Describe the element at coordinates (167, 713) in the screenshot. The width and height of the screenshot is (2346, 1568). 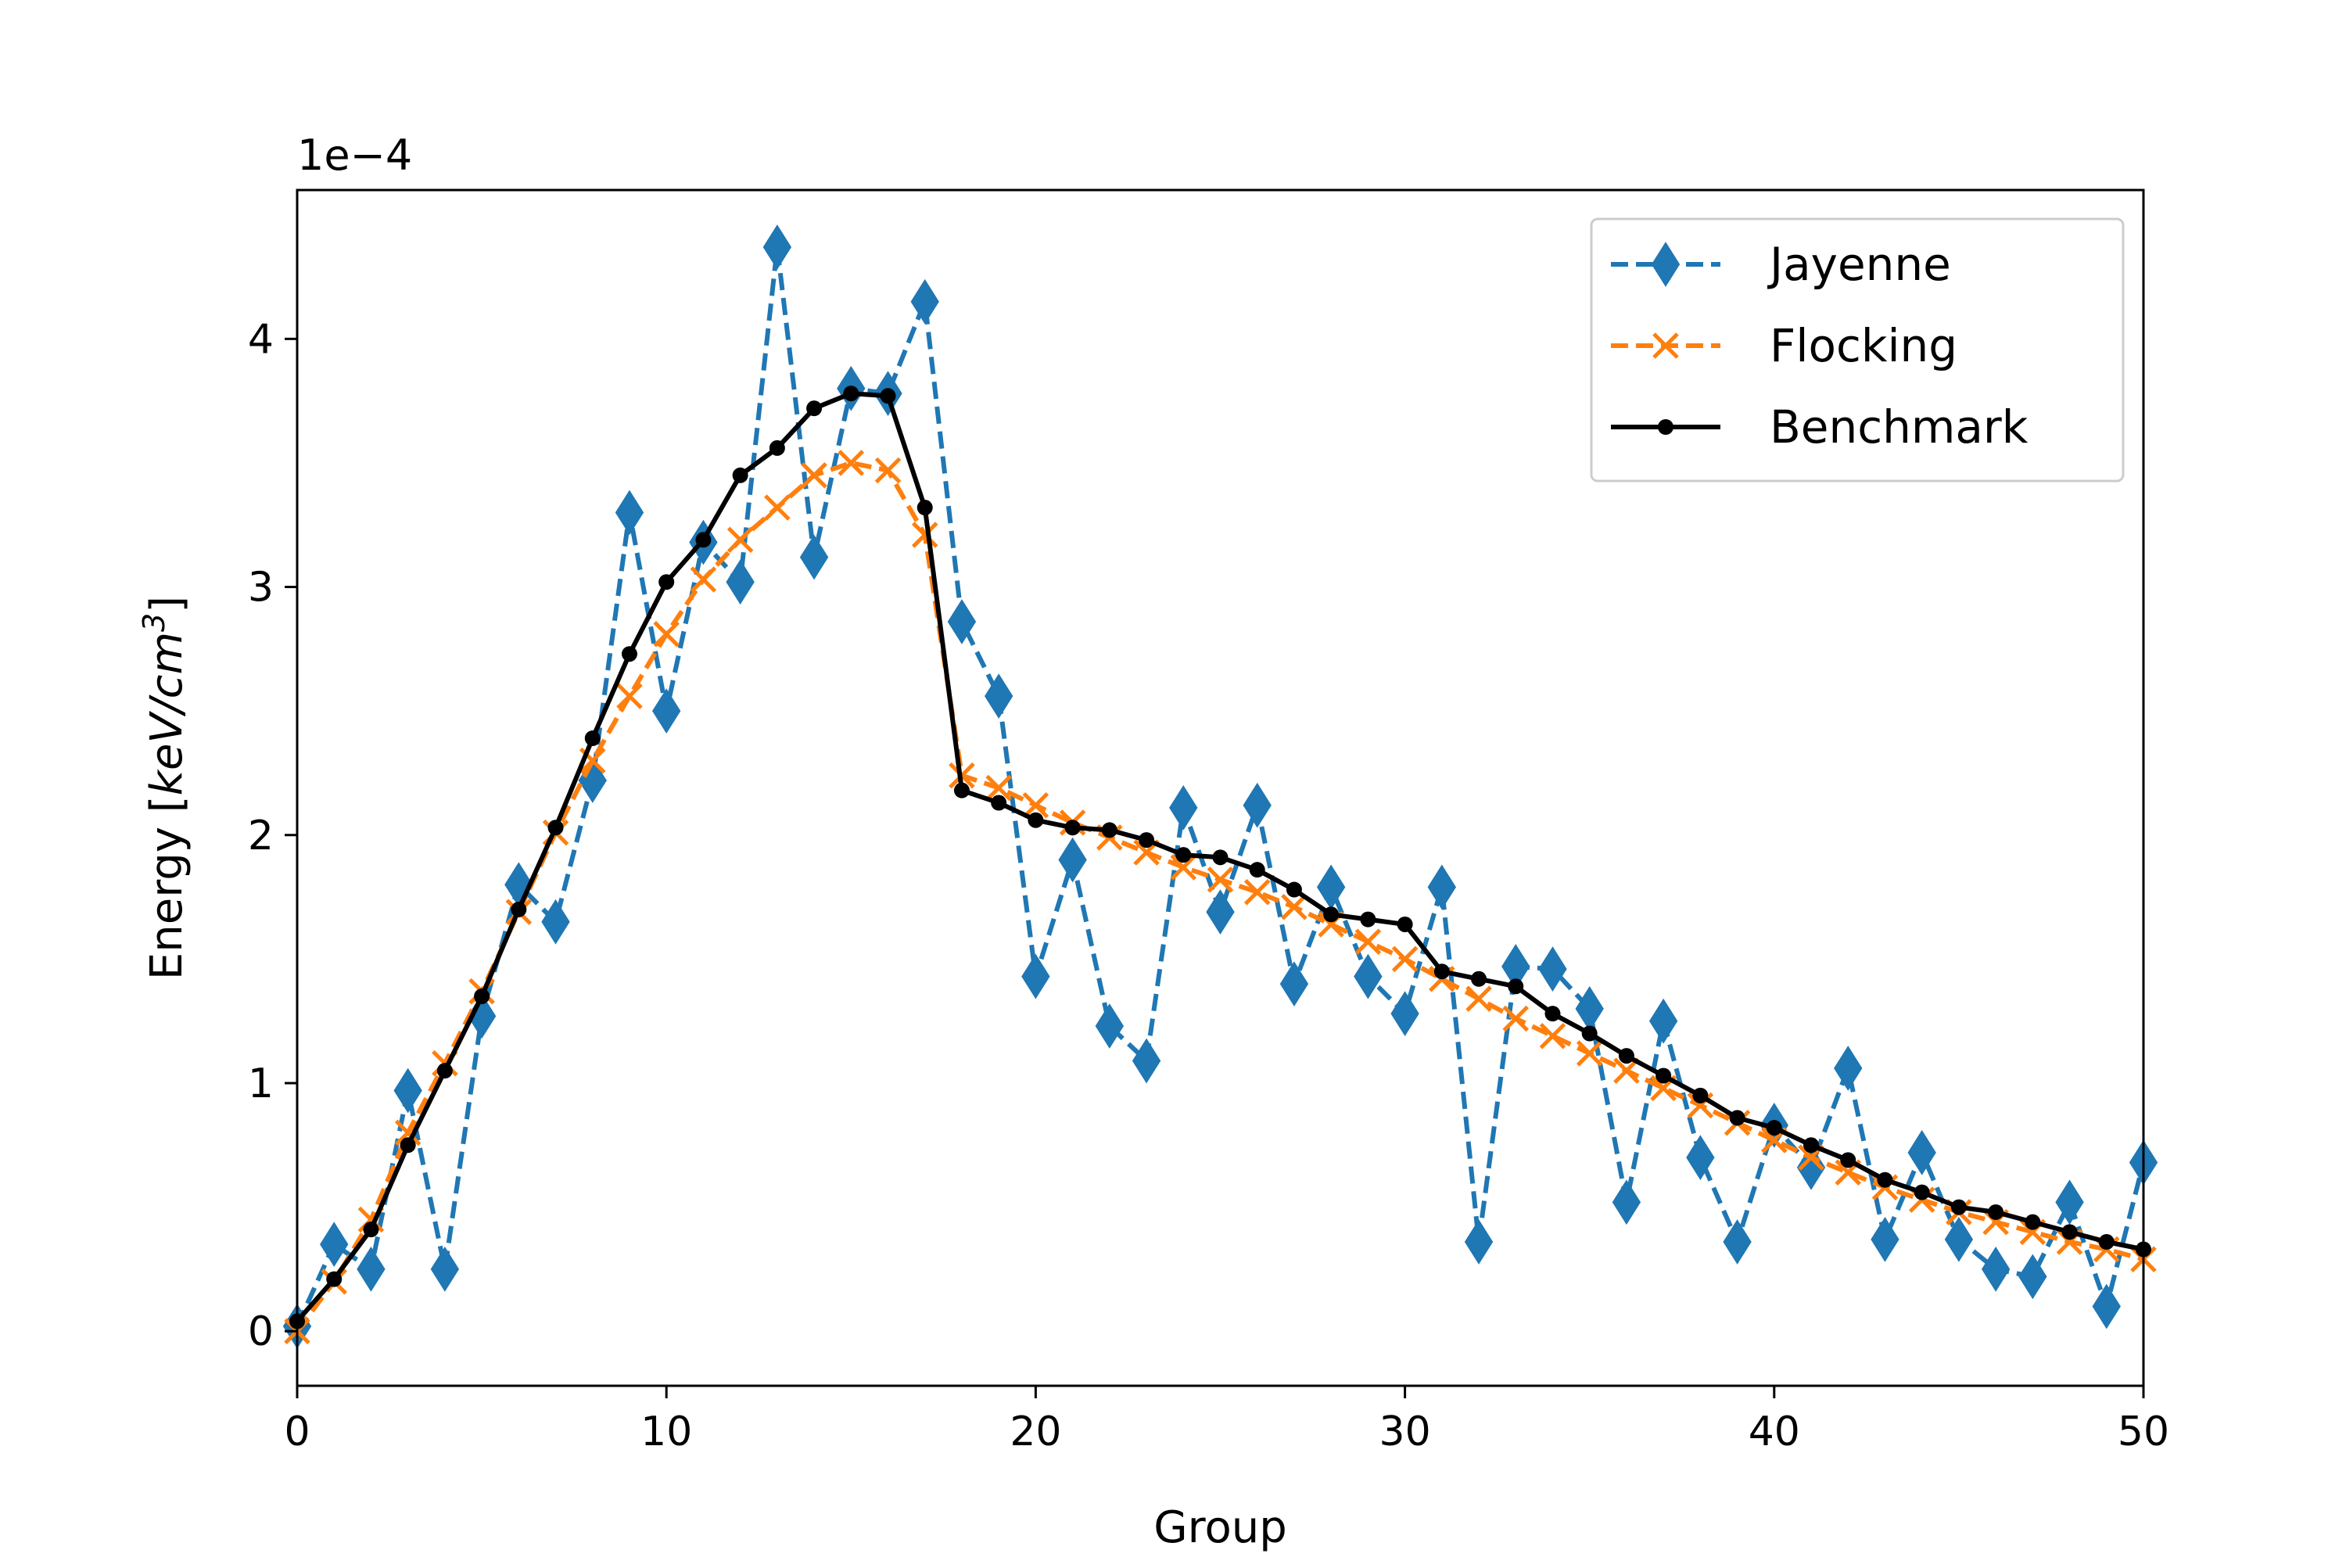
I see `y-axis-label-unit: keV/cm` at that location.